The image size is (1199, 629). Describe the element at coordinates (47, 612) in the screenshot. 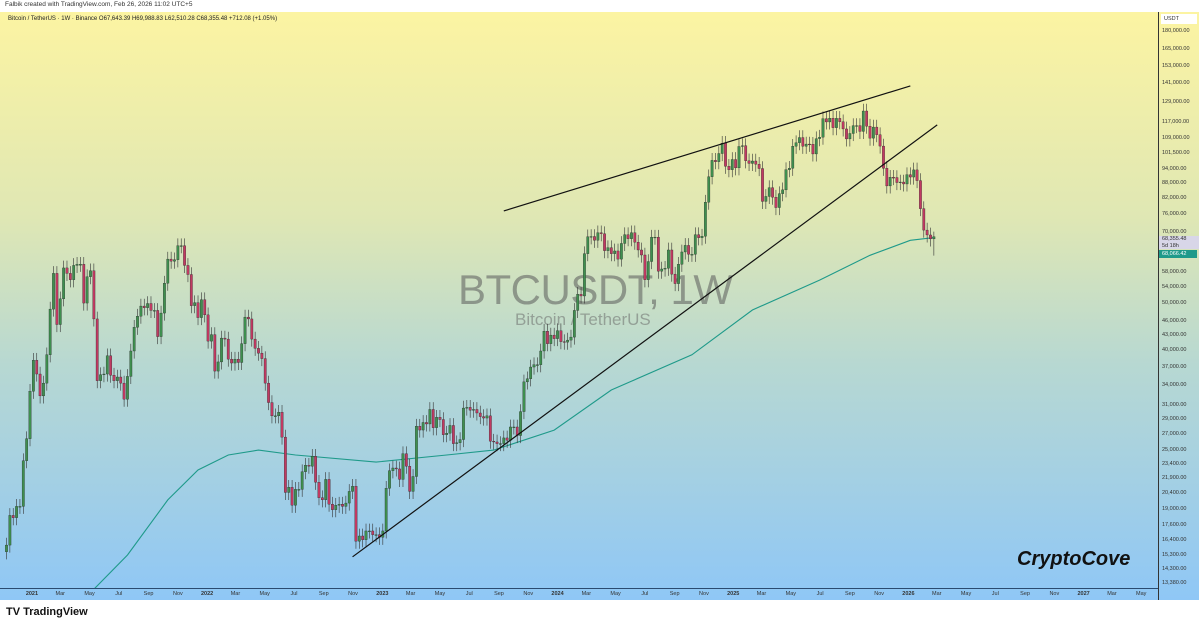

I see `tradingview-brand: TV TradingView` at that location.